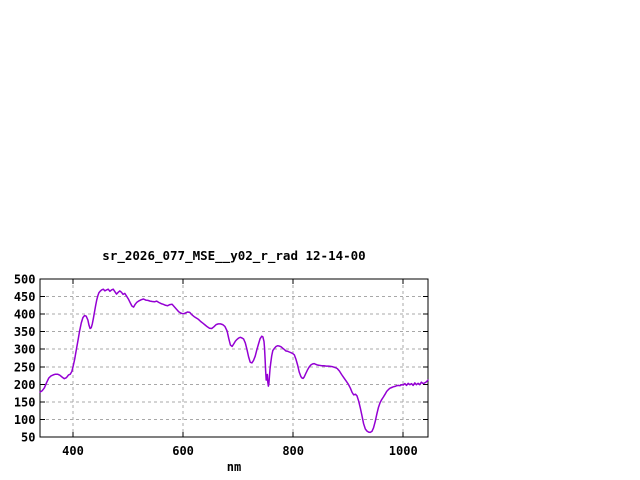 Image resolution: width=640 pixels, height=480 pixels. I want to click on x-tick-label: 600, so click(183, 451).